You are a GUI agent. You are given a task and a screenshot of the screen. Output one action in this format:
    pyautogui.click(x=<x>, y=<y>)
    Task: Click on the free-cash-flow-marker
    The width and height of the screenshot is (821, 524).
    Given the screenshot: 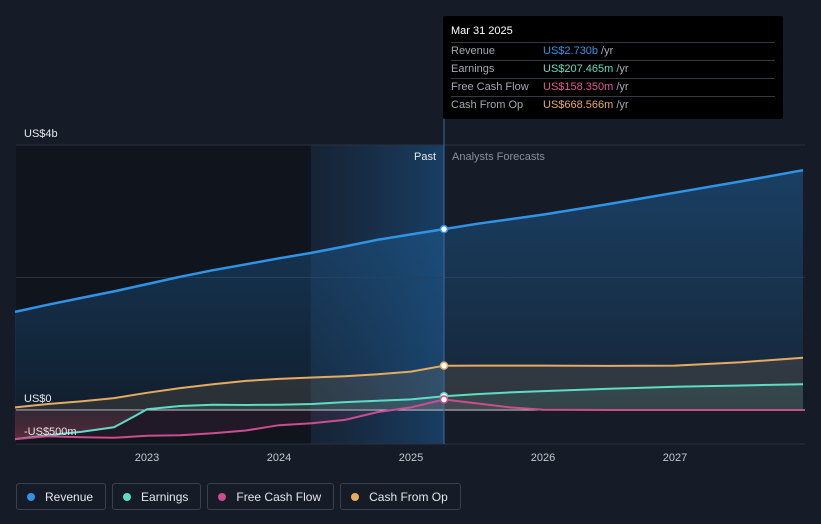 What is the action you would take?
    pyautogui.click(x=444, y=399)
    